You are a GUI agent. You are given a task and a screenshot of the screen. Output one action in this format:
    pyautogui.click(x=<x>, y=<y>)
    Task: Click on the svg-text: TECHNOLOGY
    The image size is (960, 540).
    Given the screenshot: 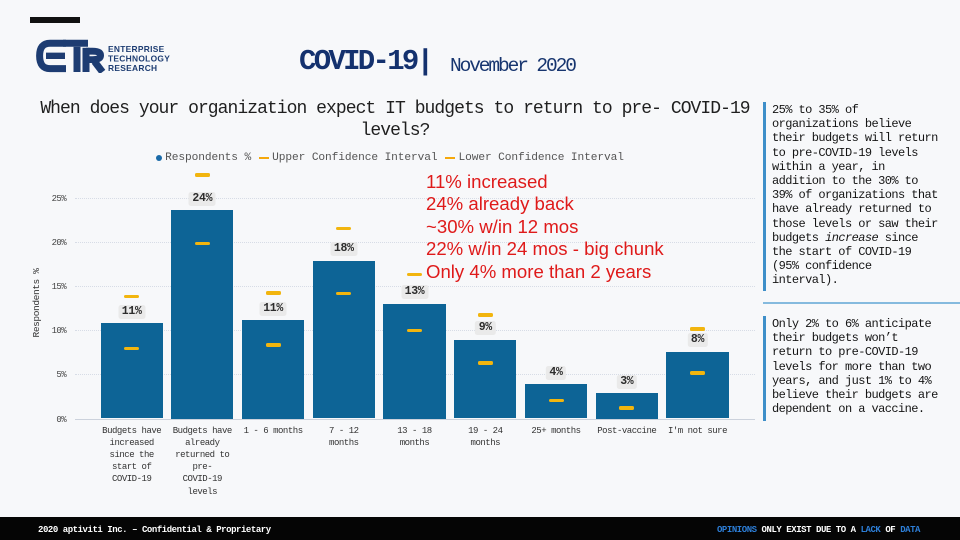 What is the action you would take?
    pyautogui.click(x=139, y=59)
    